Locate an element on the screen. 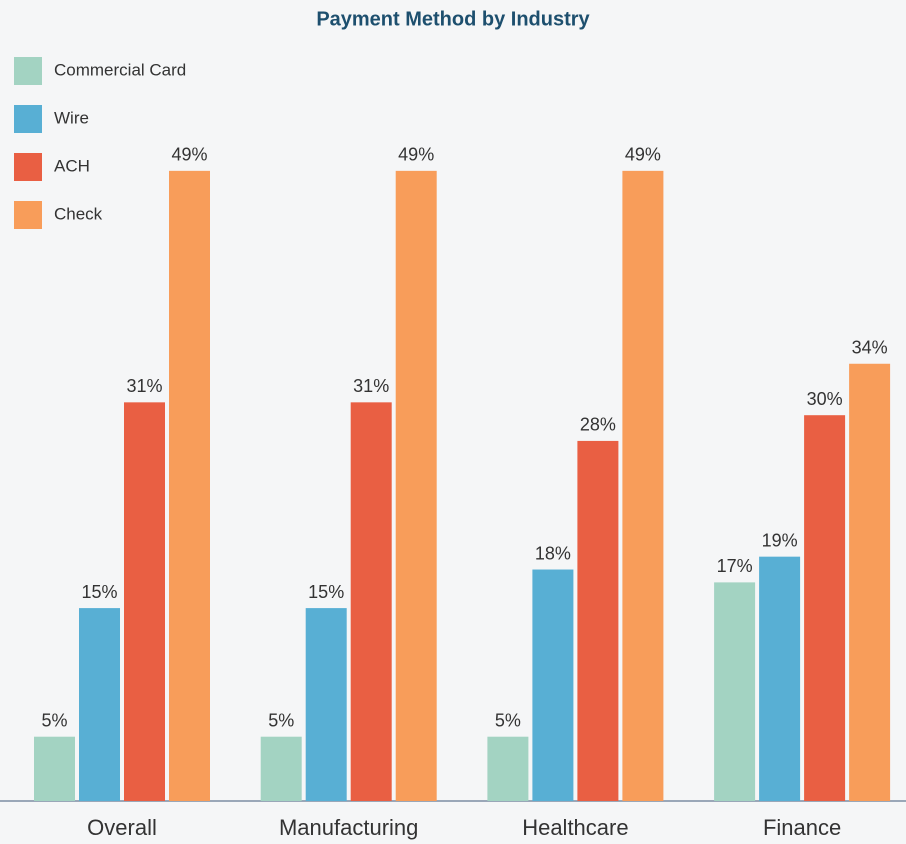 The height and width of the screenshot is (844, 906). legend-label: ACH is located at coordinates (72, 165).